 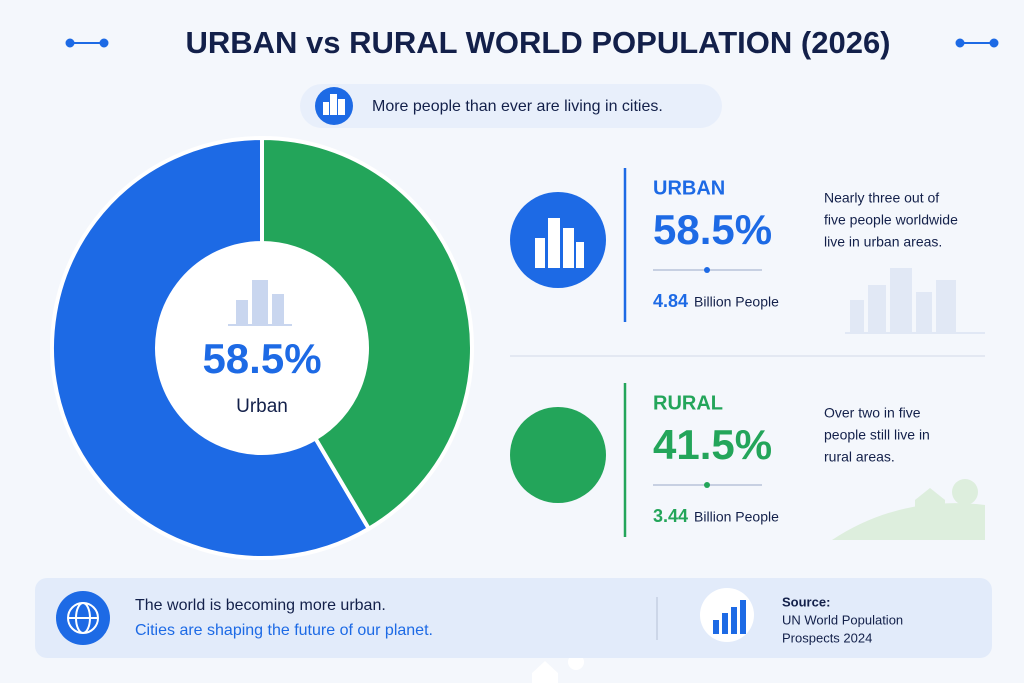 I want to click on title-decoration, so click(x=532, y=43).